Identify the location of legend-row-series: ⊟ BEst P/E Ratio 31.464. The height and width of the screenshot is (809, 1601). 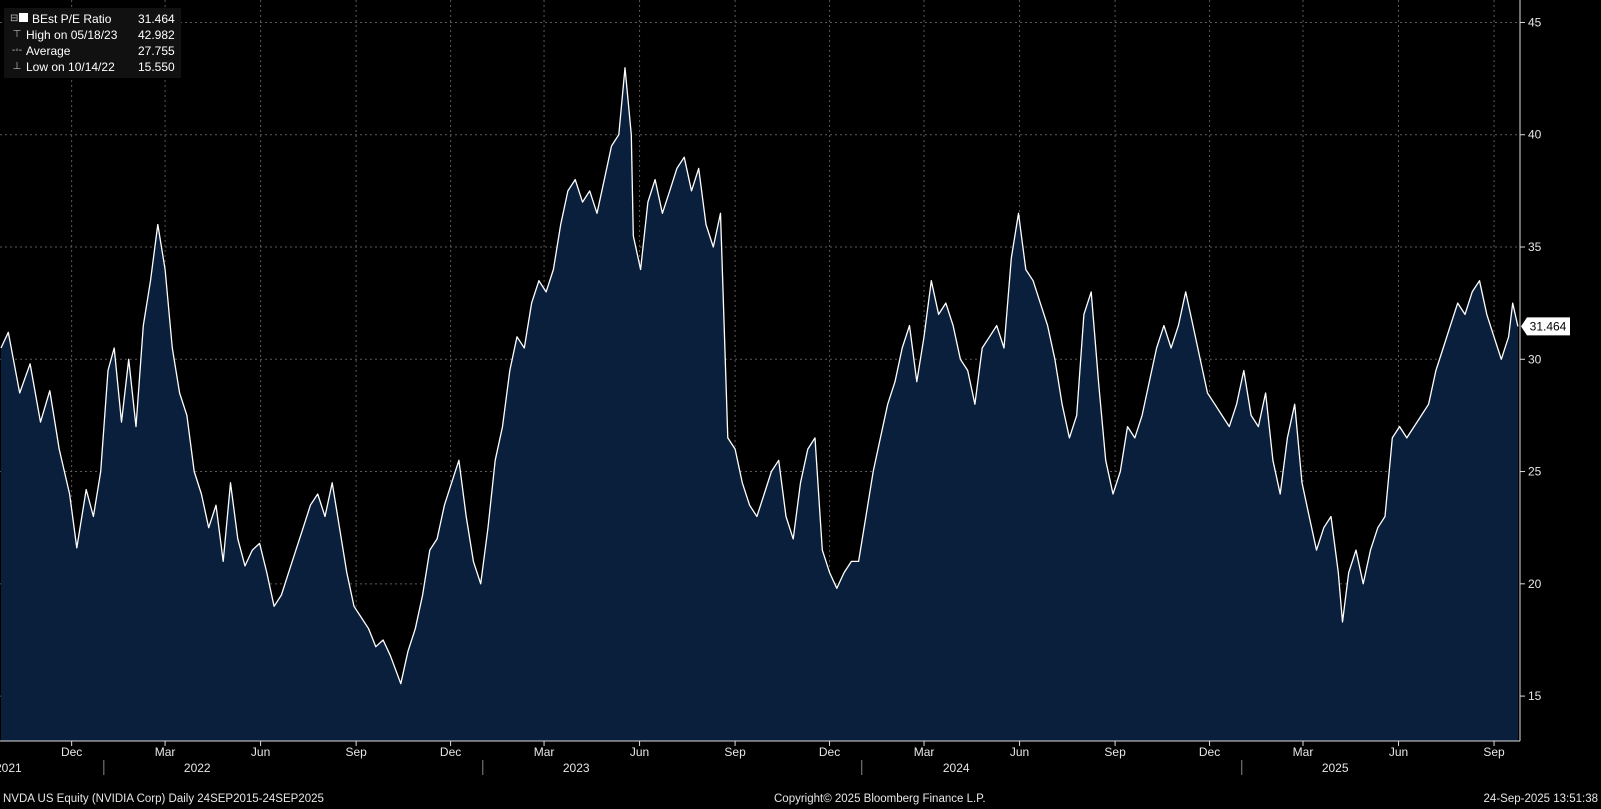
(92, 19).